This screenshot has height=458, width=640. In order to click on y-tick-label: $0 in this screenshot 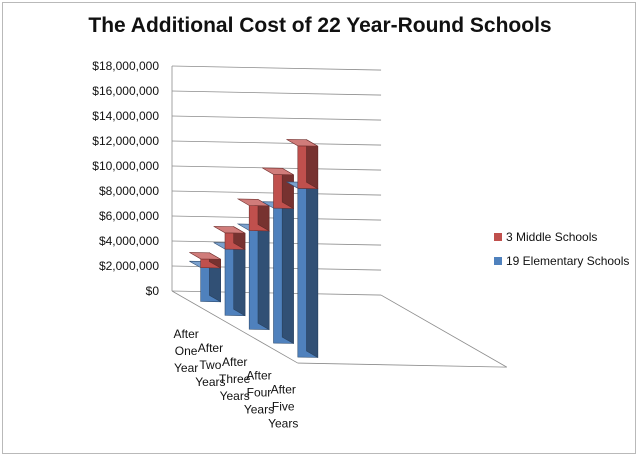, I will do `click(153, 291)`.